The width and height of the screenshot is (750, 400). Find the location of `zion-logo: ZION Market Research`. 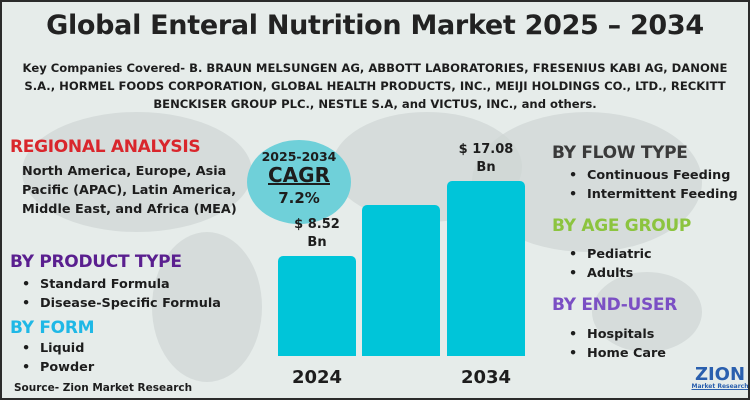

zion-logo: ZION Market Research is located at coordinates (719, 377).